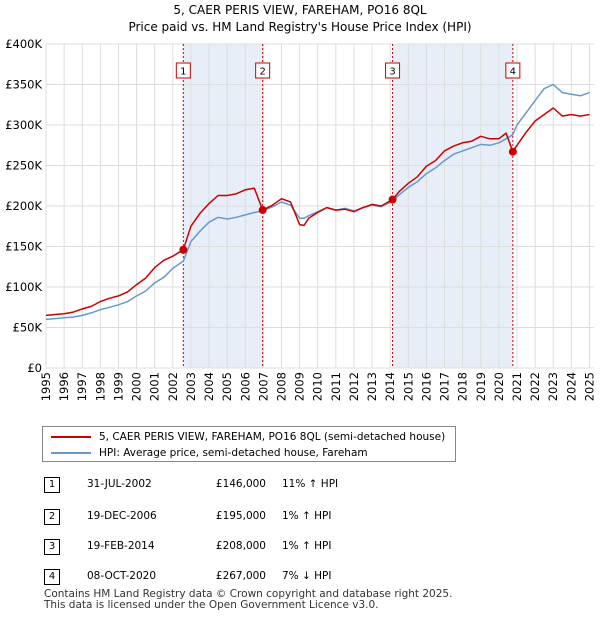 The height and width of the screenshot is (620, 600). I want to click on transaction-price: £267,000, so click(240, 576).